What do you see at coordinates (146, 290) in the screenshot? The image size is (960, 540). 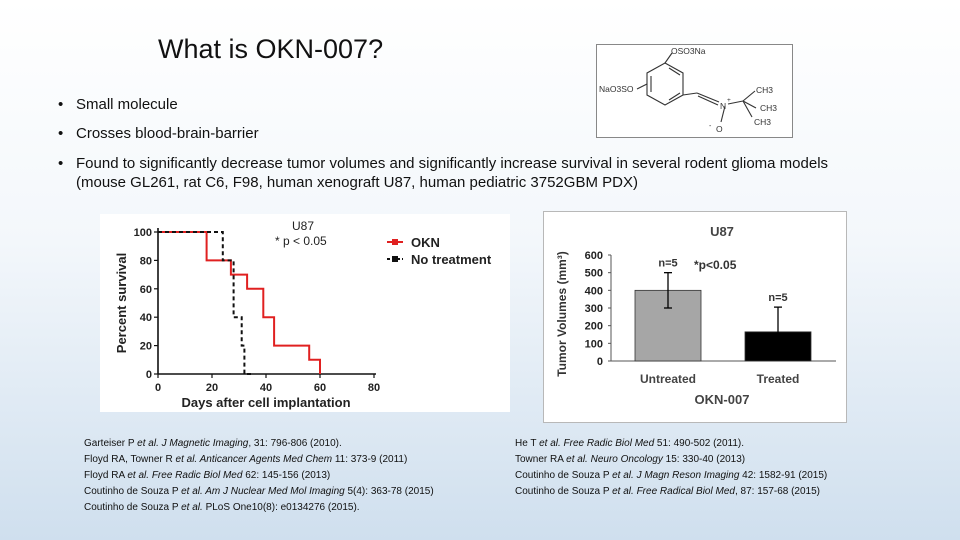 I see `y-tick-label: 60` at bounding box center [146, 290].